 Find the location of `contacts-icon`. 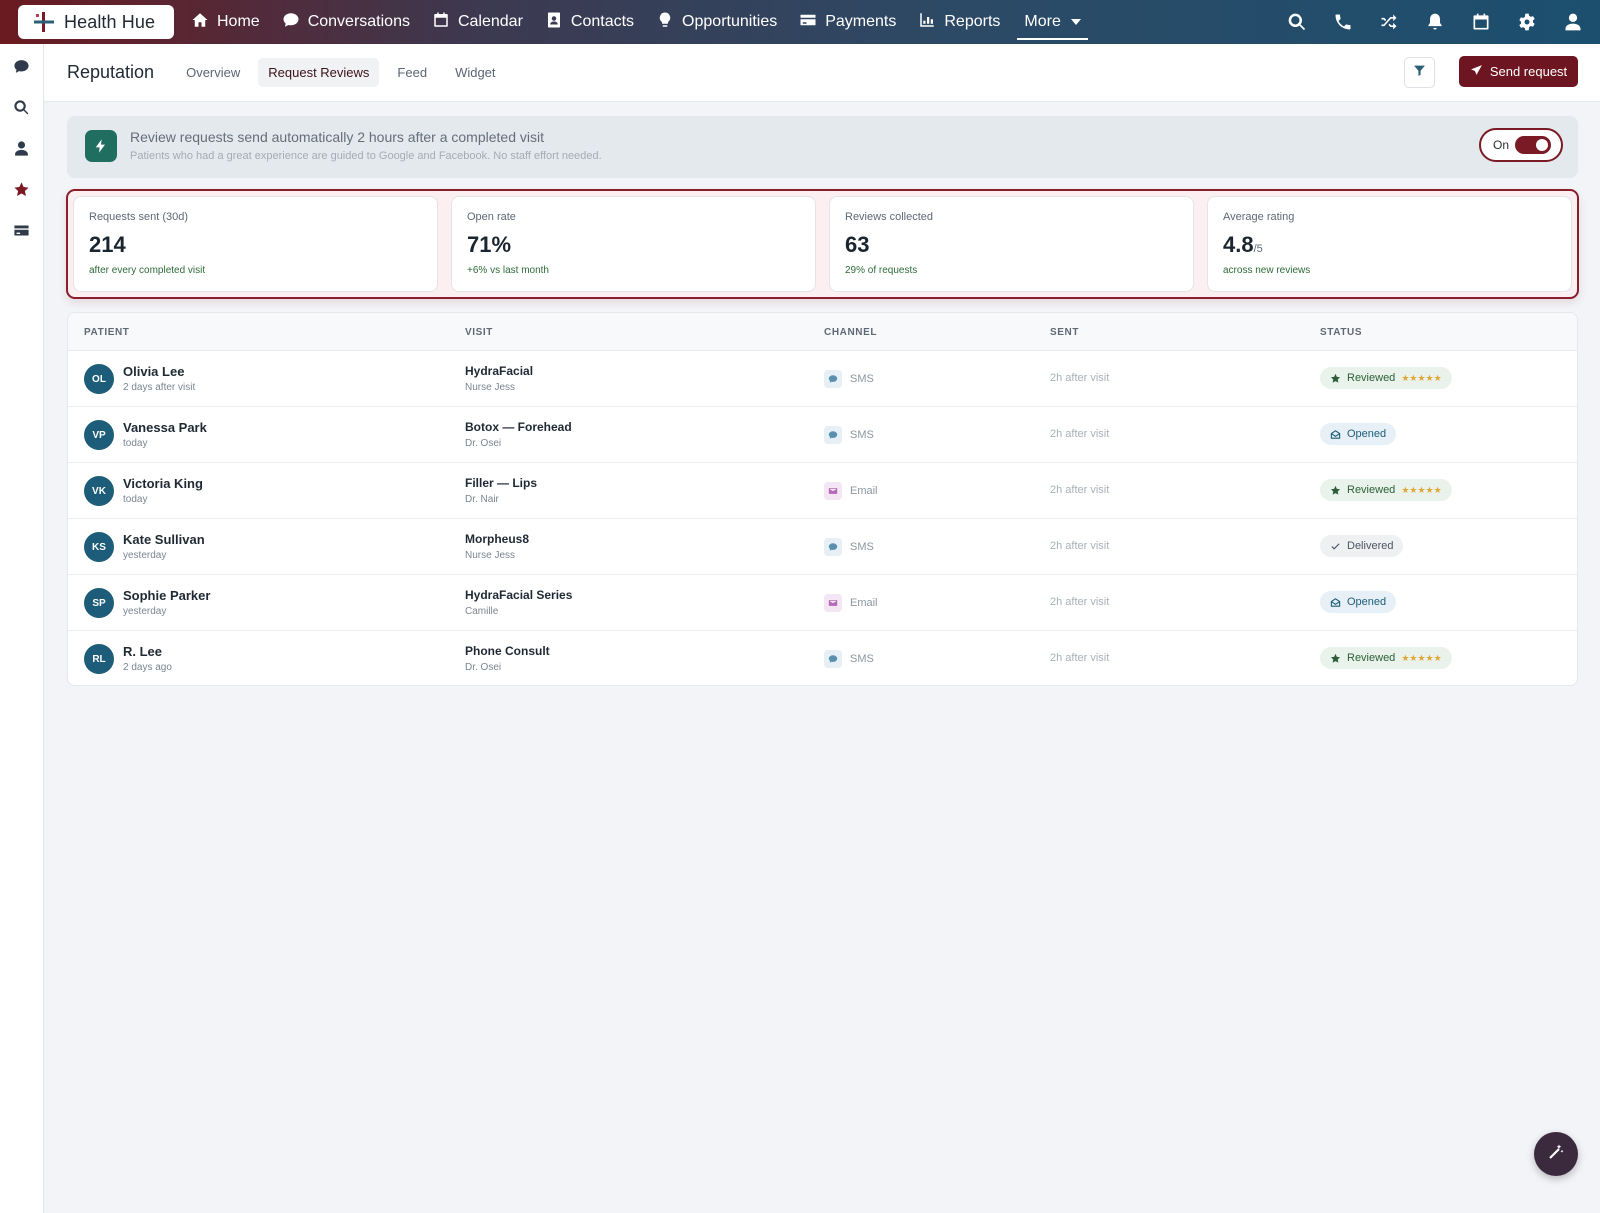

contacts-icon is located at coordinates (554, 22).